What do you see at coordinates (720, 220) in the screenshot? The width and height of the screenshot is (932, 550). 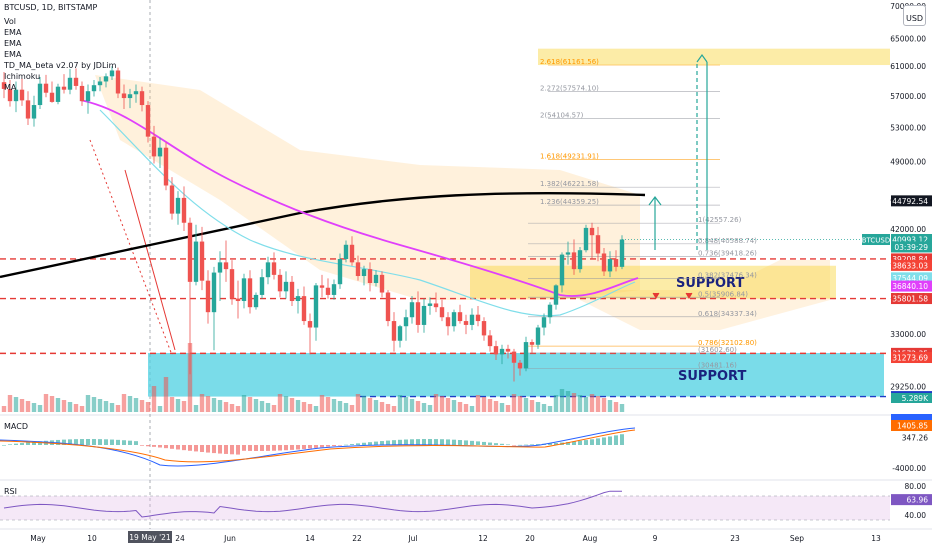 I see `fib-level-label: 1(42557.26)` at bounding box center [720, 220].